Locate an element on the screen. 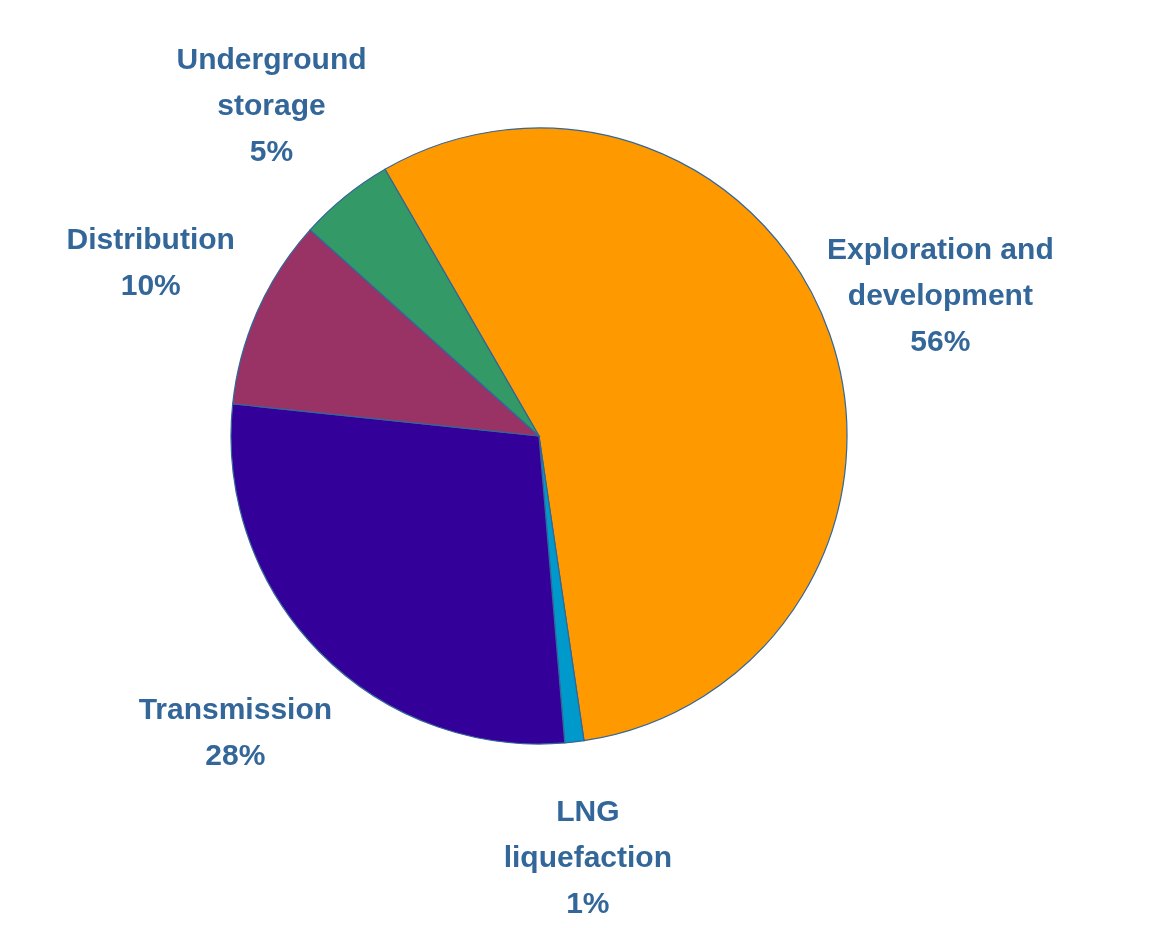  data-label: 5% is located at coordinates (271, 150).